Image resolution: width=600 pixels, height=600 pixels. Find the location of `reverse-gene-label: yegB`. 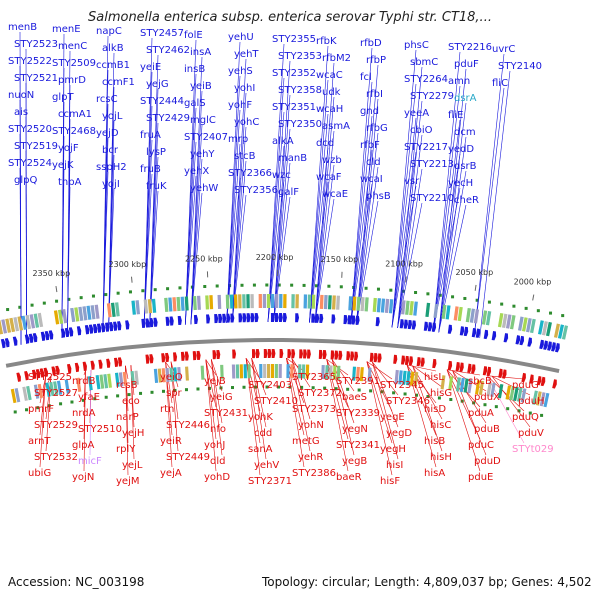

reverse-gene-label: yegB is located at coordinates (354, 461).